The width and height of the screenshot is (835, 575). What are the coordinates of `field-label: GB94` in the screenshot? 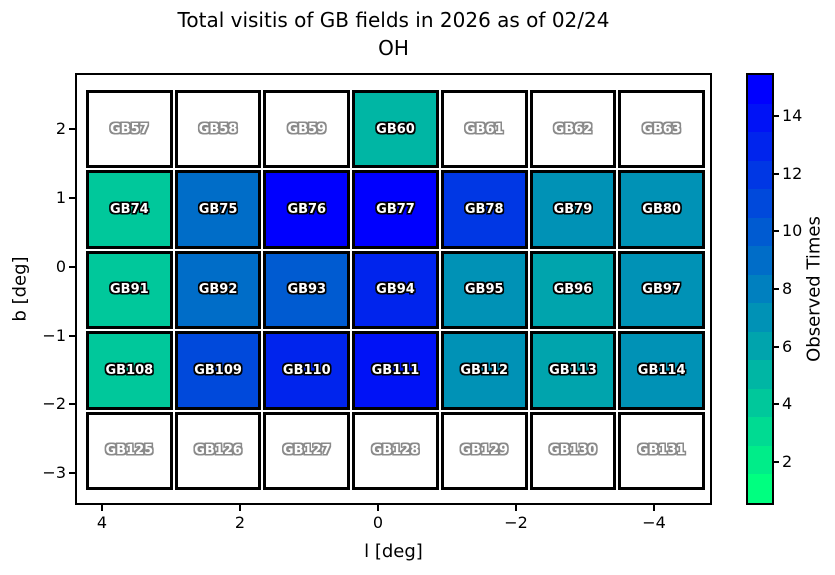 It's located at (395, 290).